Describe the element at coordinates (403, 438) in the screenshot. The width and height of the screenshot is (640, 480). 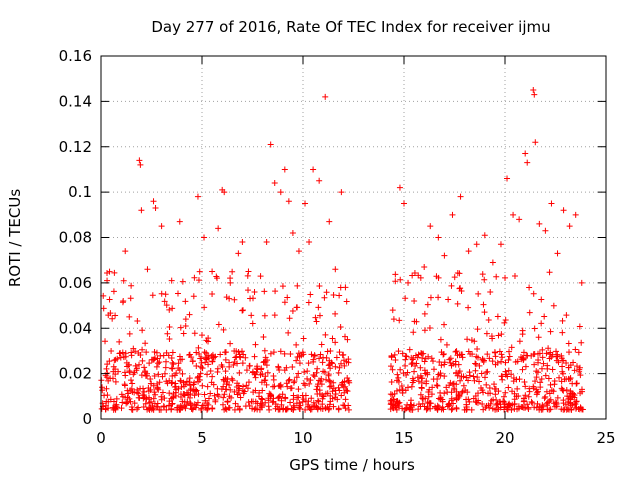
I see `x-tick-label: 15` at that location.